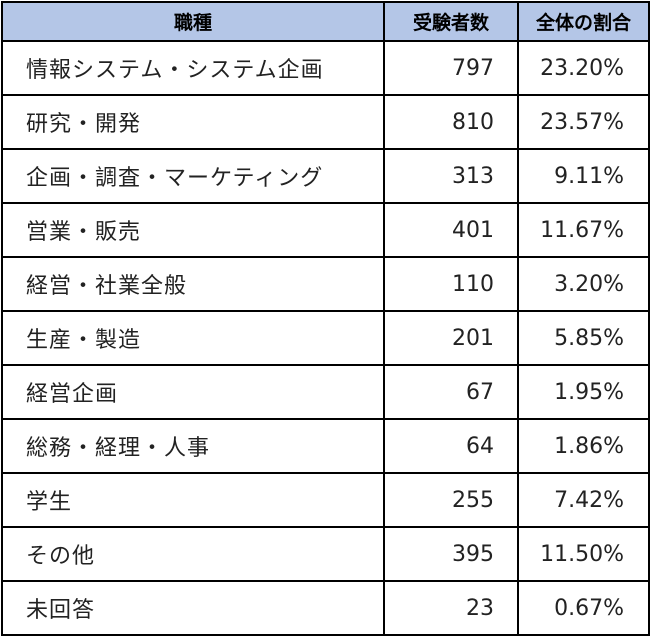 Image resolution: width=650 pixels, height=642 pixels. I want to click on ratio-cell: 1.86%, so click(583, 446).